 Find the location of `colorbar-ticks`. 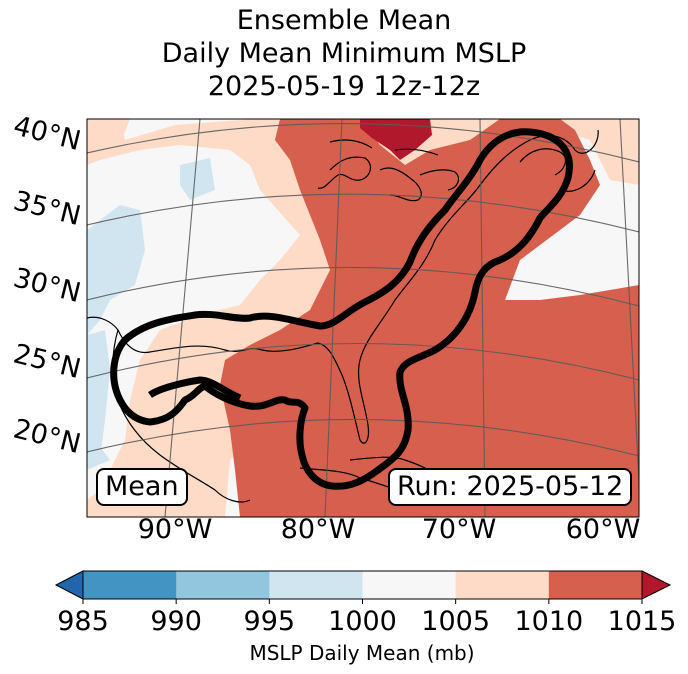

colorbar-ticks is located at coordinates (362, 601).